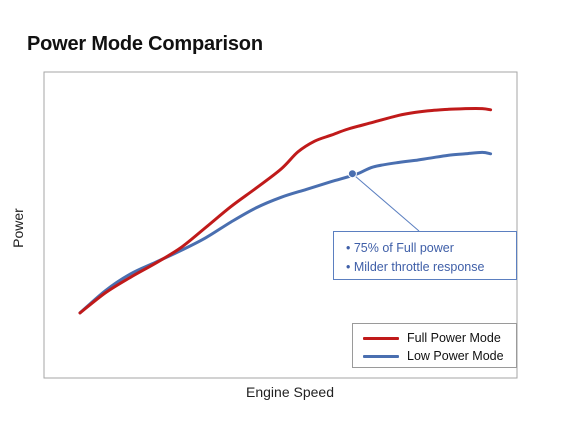 This screenshot has height=435, width=579. I want to click on legend-item-full-power: Full Power Mode, so click(432, 338).